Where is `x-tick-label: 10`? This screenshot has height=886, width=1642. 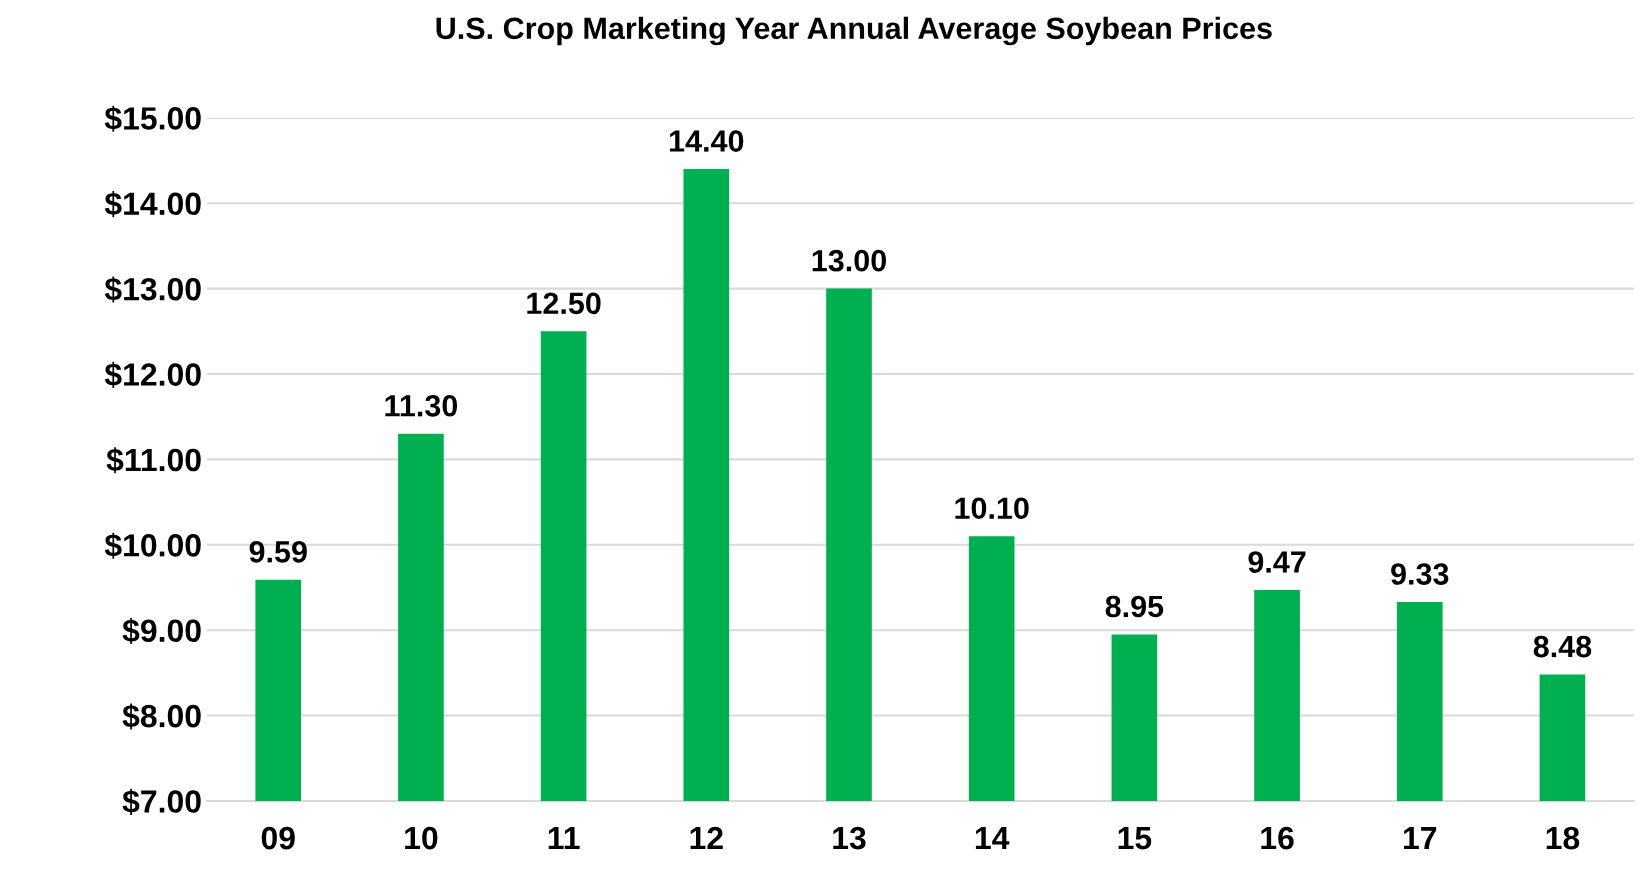 x-tick-label: 10 is located at coordinates (421, 838).